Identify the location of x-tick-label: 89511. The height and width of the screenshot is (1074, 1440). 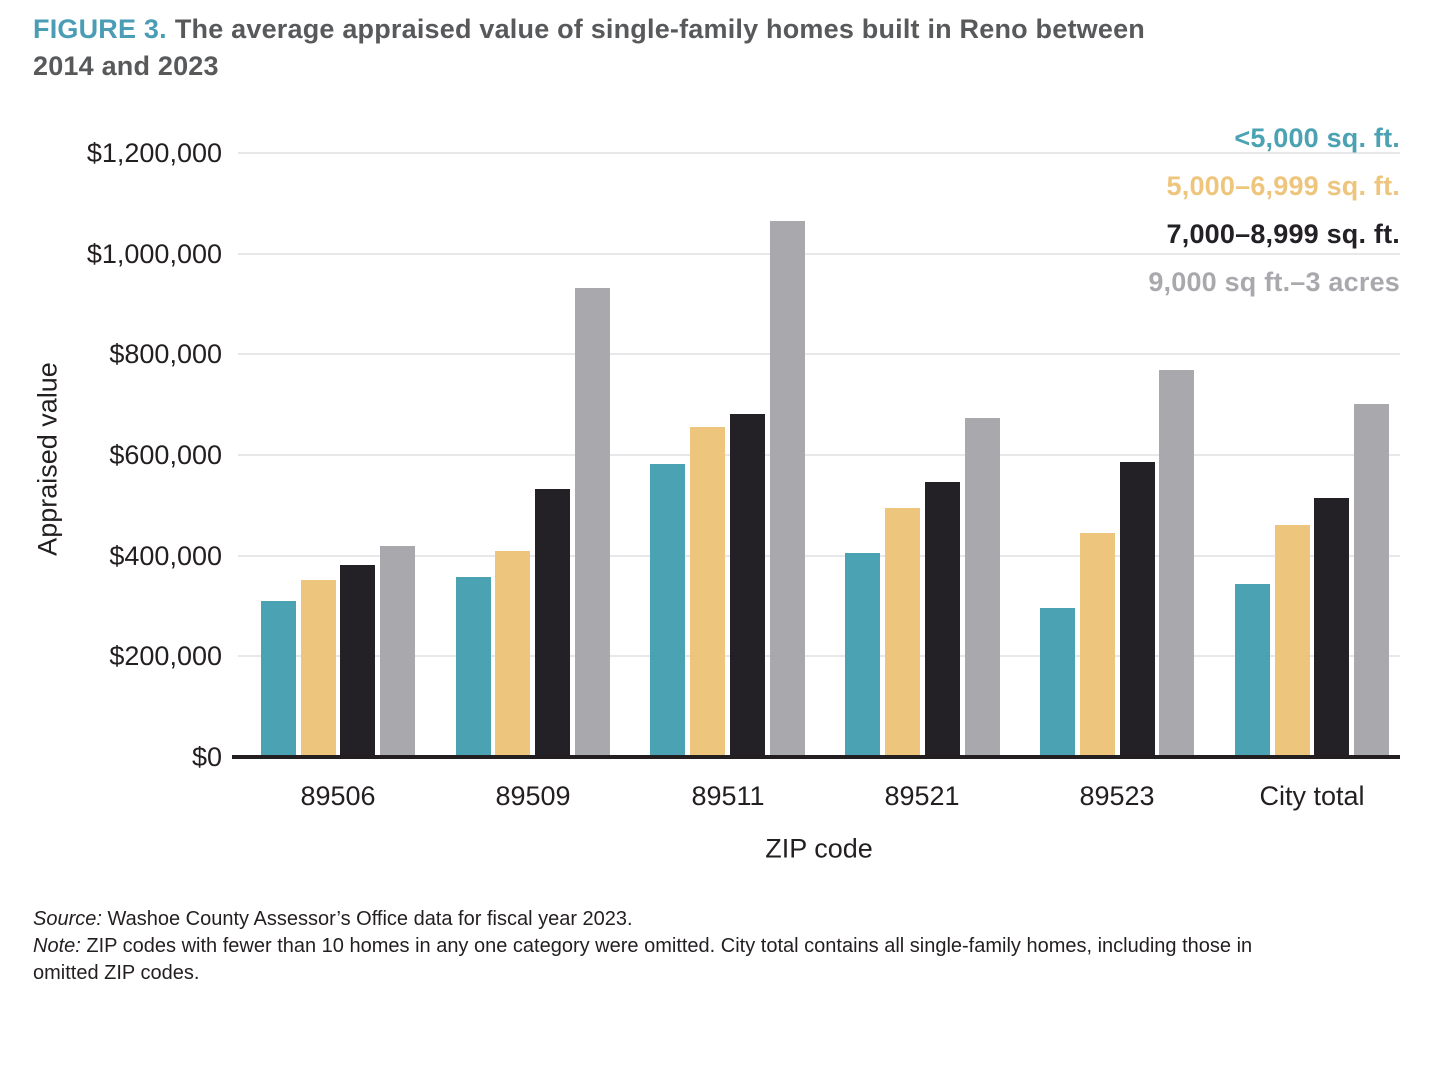
(728, 796).